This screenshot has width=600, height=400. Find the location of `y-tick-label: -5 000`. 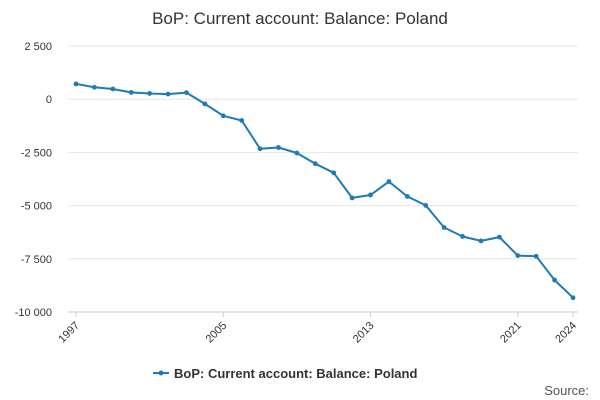

y-tick-label: -5 000 is located at coordinates (36, 207).